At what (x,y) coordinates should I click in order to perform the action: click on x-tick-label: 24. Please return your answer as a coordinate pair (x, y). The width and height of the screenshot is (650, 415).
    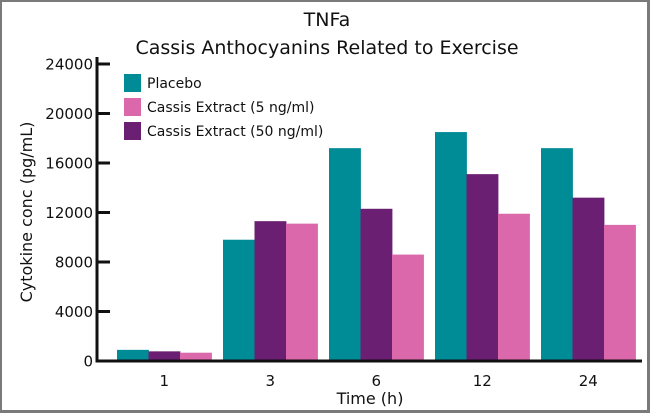
    Looking at the image, I should click on (588, 381).